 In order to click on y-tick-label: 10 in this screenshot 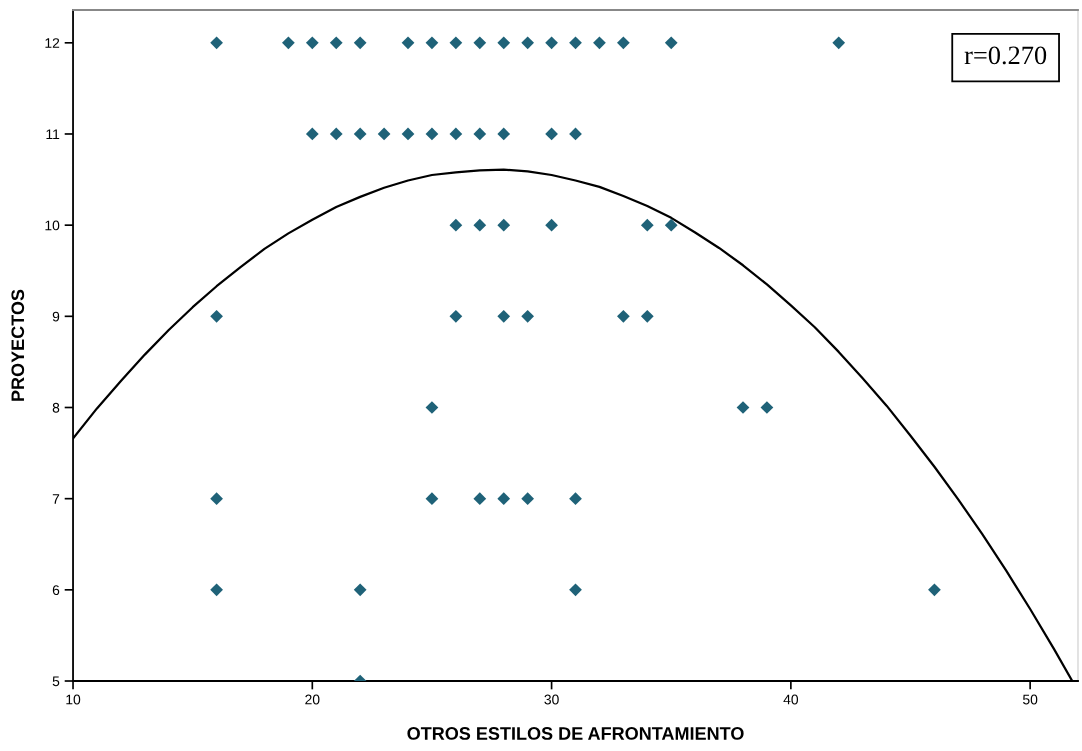, I will do `click(52, 225)`.